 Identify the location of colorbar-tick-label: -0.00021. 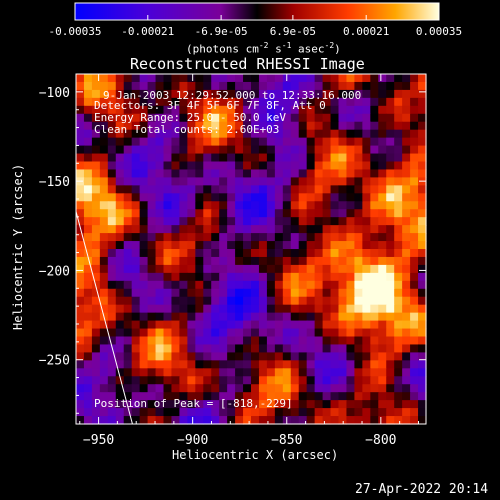
(147, 31).